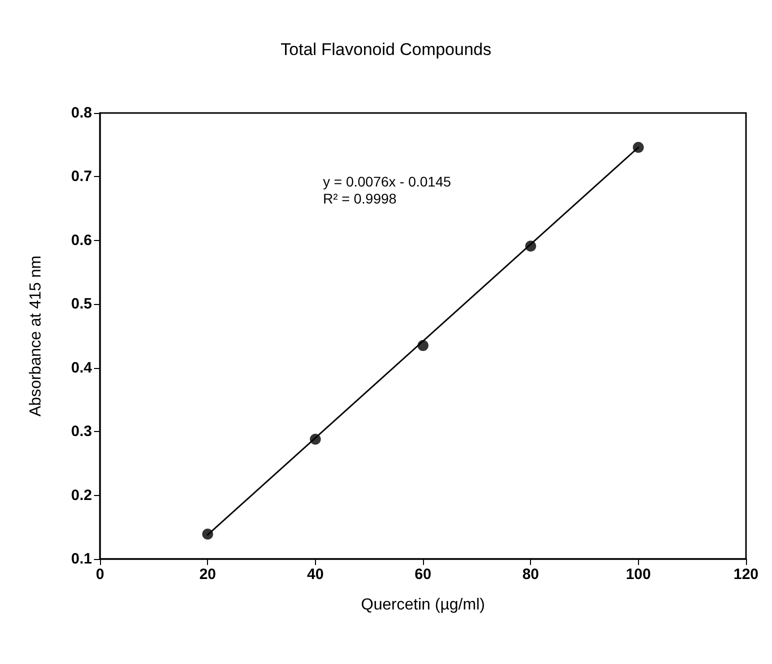 The height and width of the screenshot is (664, 772). What do you see at coordinates (81, 113) in the screenshot?
I see `y-tick-label: 0.8` at bounding box center [81, 113].